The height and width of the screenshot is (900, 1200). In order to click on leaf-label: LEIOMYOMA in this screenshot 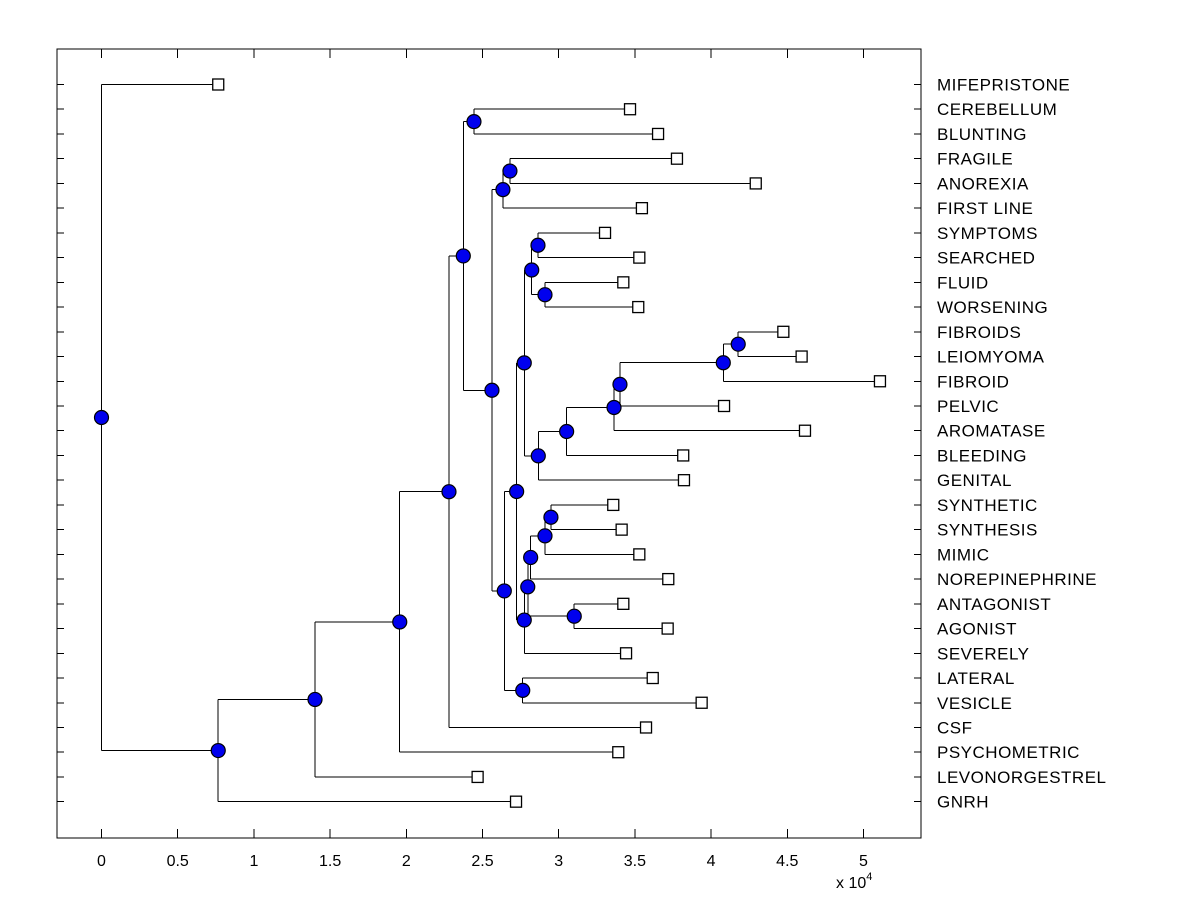, I will do `click(991, 357)`.